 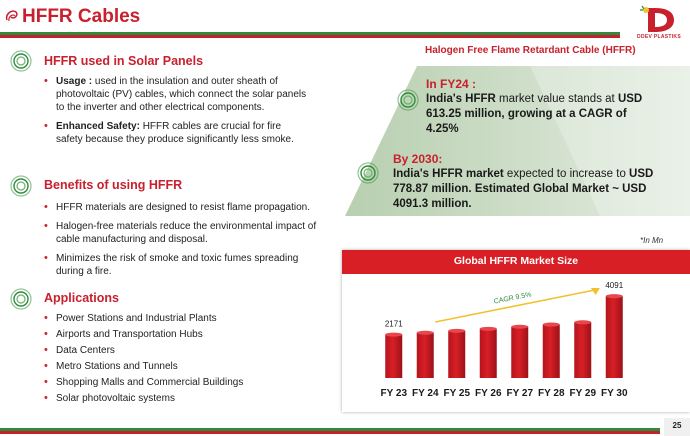 What do you see at coordinates (124, 61) in the screenshot?
I see `section-title-solar: HFFR used in Solar Panels` at bounding box center [124, 61].